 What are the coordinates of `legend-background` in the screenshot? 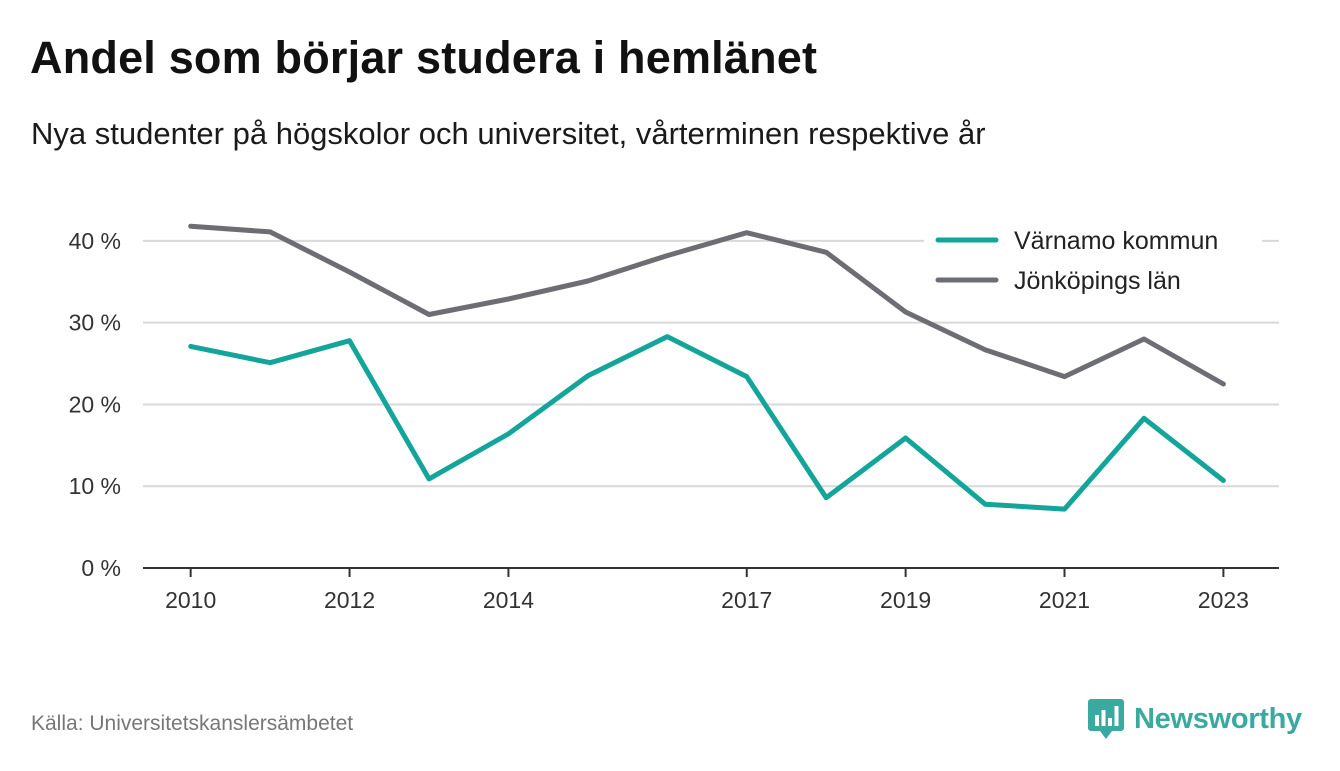 It's located at (1093, 263).